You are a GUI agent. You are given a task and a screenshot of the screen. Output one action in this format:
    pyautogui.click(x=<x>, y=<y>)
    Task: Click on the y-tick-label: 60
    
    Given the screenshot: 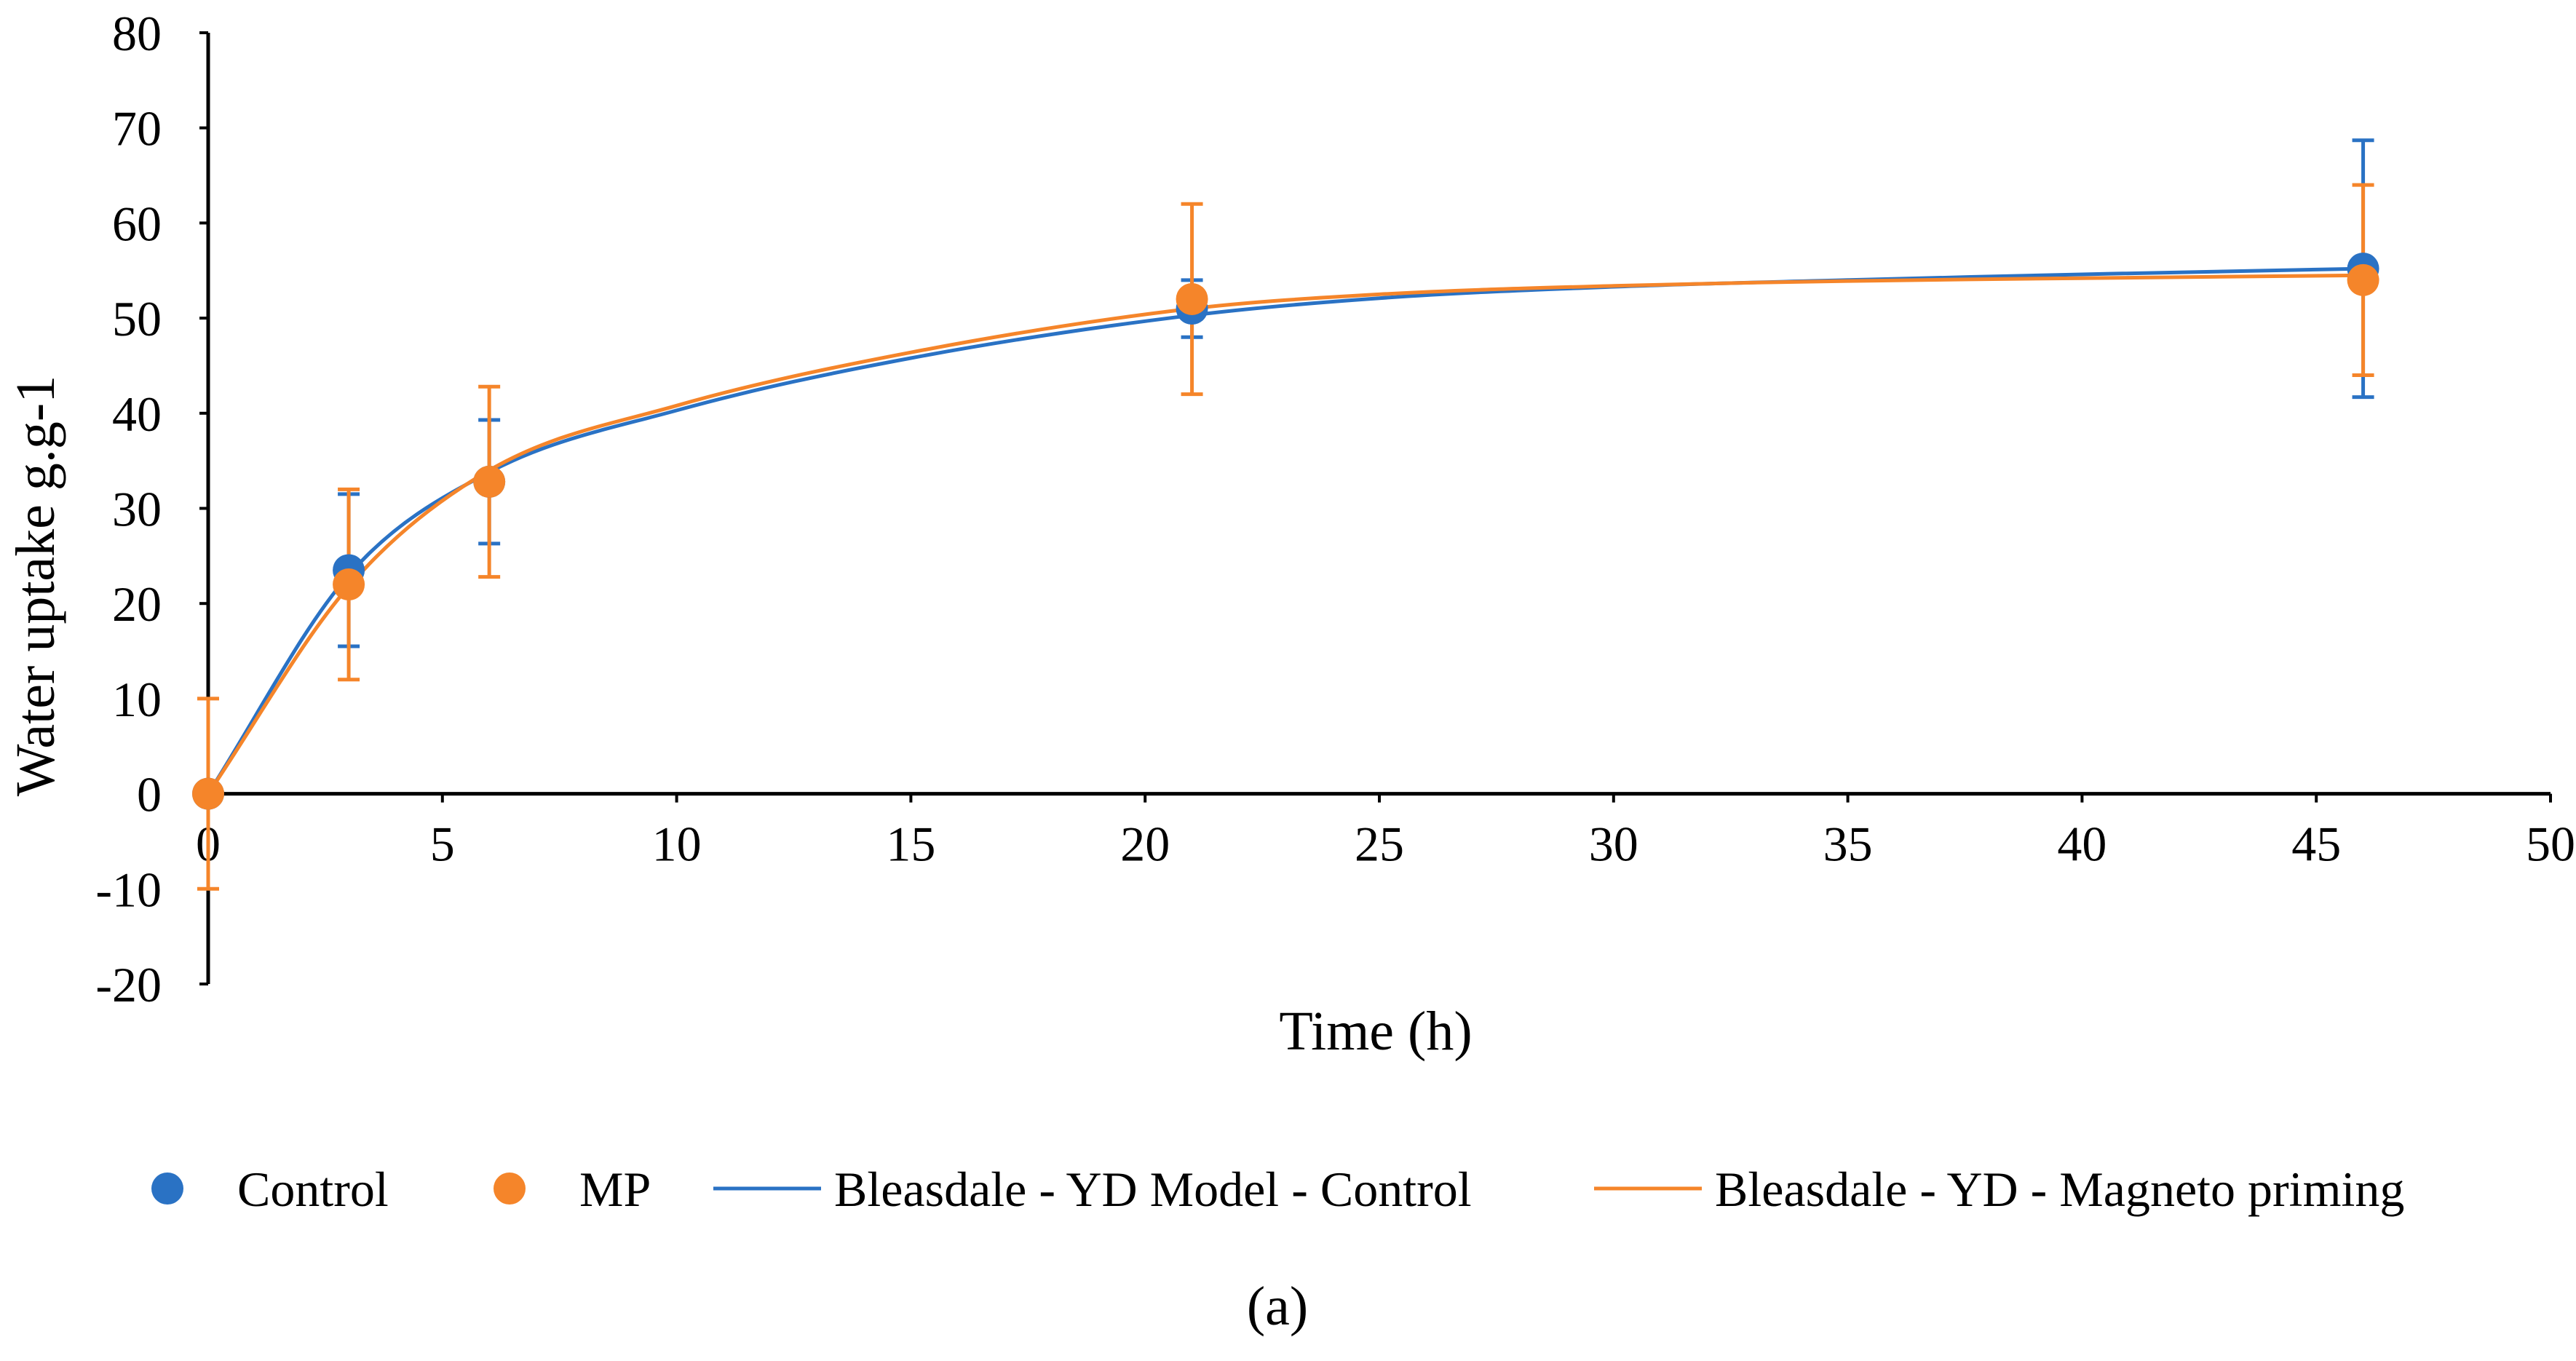 What is the action you would take?
    pyautogui.click(x=137, y=223)
    